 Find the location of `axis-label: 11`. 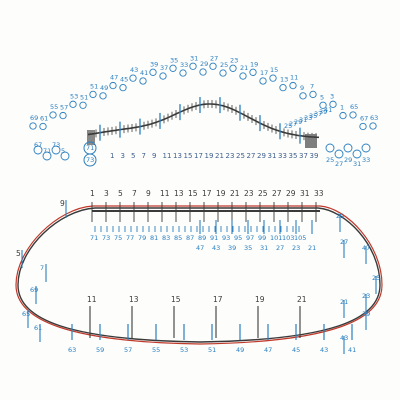

axis-label: 11 is located at coordinates (167, 156).